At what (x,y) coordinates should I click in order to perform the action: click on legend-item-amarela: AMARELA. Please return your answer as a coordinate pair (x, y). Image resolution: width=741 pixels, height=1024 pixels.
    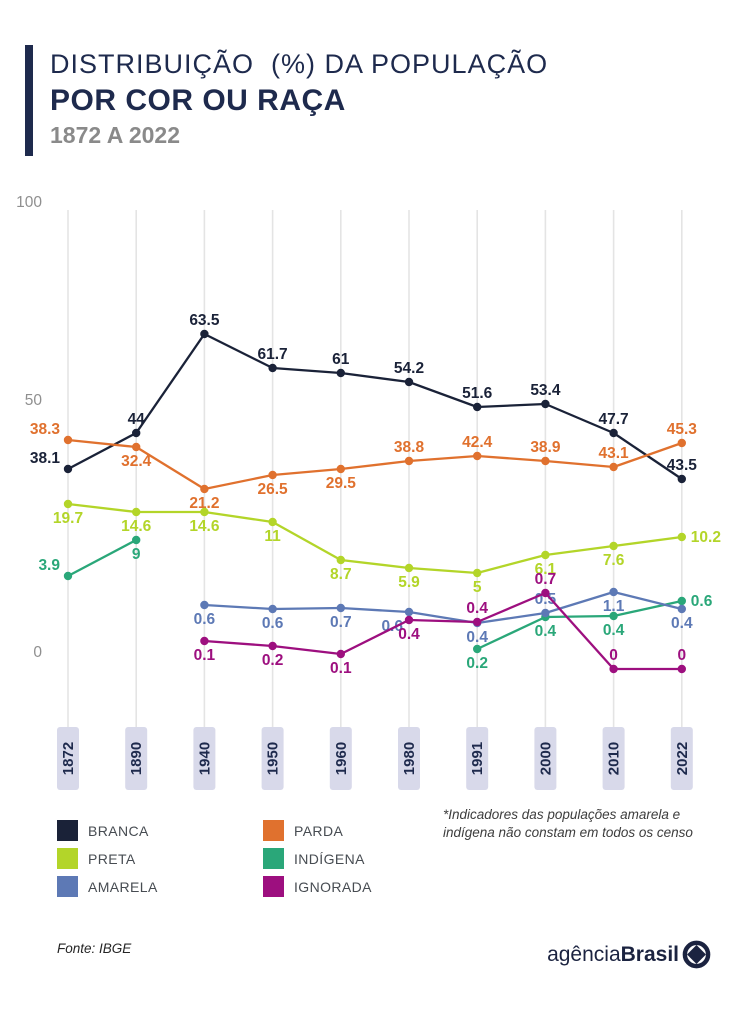
    Looking at the image, I should click on (132, 886).